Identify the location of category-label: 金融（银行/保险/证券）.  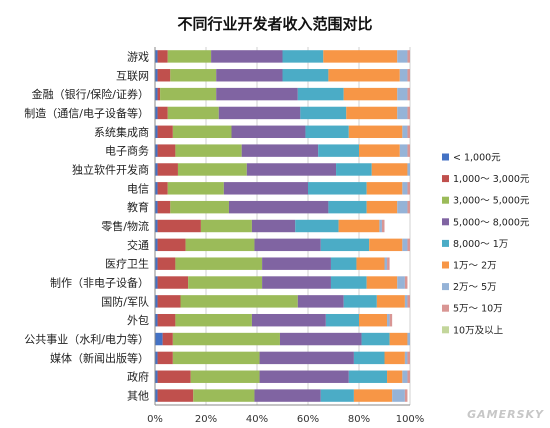
(90, 94).